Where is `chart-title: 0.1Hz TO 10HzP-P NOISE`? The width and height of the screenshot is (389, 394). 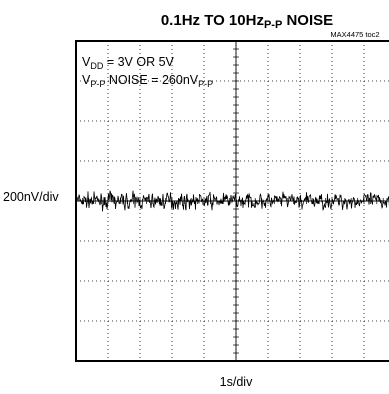
chart-title: 0.1Hz TO 10HzP-P NOISE is located at coordinates (247, 21).